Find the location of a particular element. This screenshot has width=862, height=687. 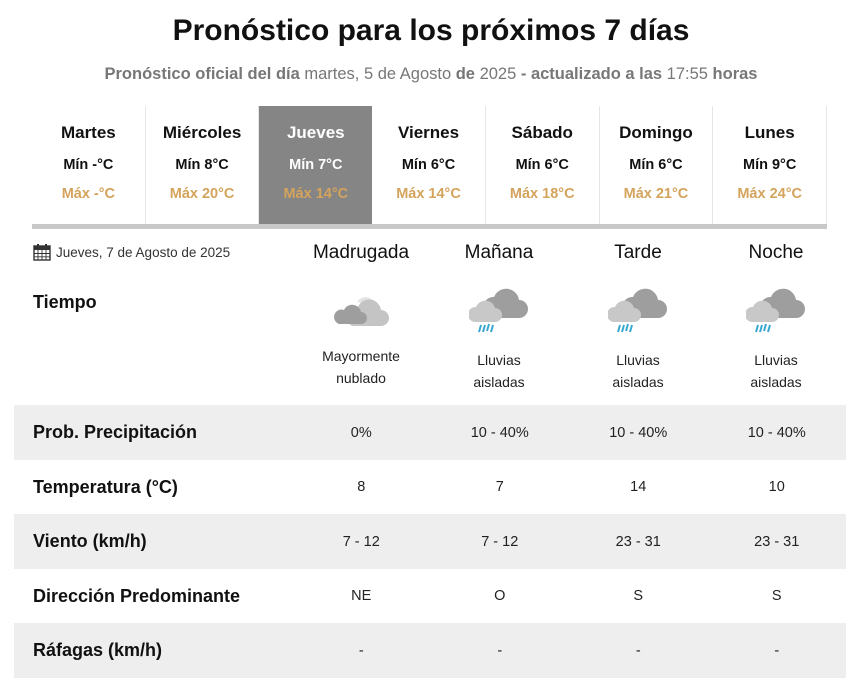

day-tab-0: Martes Mín -°C Máx -°C is located at coordinates (89, 165).